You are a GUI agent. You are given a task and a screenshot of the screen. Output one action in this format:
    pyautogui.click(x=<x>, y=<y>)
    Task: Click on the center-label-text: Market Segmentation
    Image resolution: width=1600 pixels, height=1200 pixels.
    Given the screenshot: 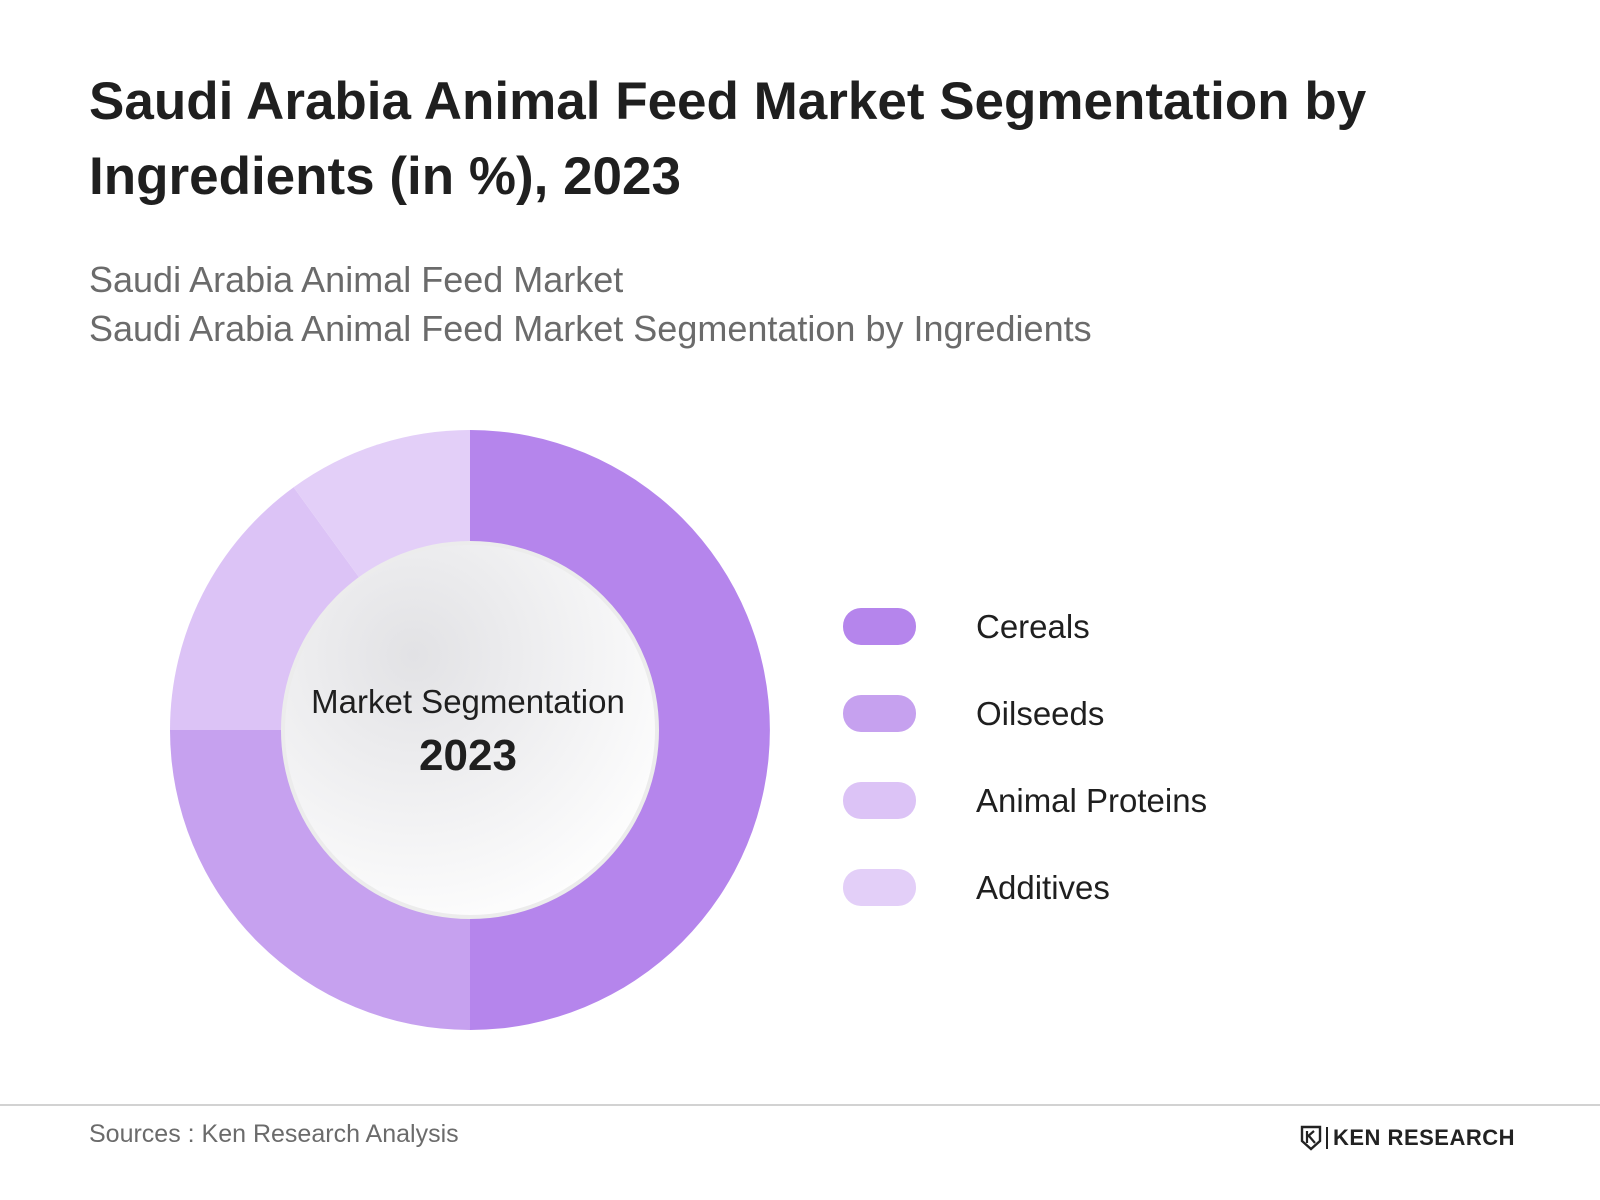 What is the action you would take?
    pyautogui.click(x=468, y=701)
    